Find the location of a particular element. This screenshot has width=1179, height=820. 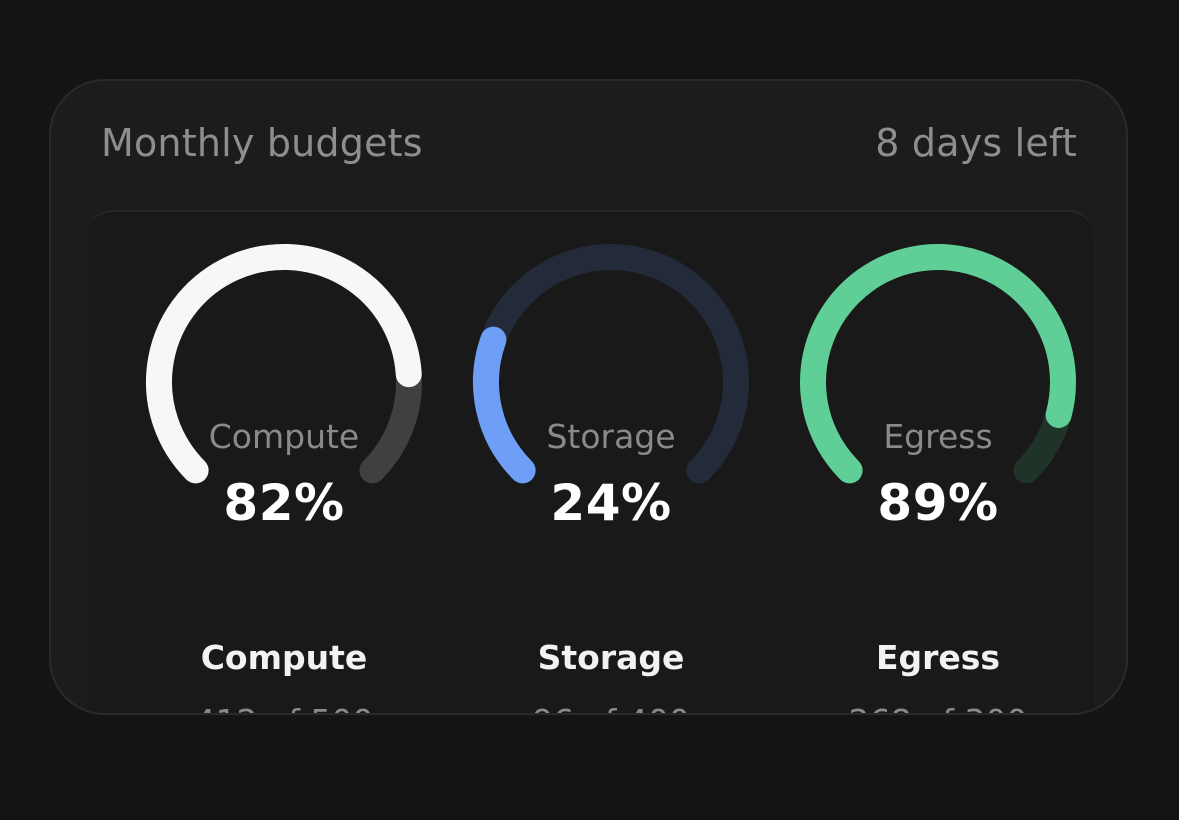

days-left-label: 8 days left is located at coordinates (976, 143).